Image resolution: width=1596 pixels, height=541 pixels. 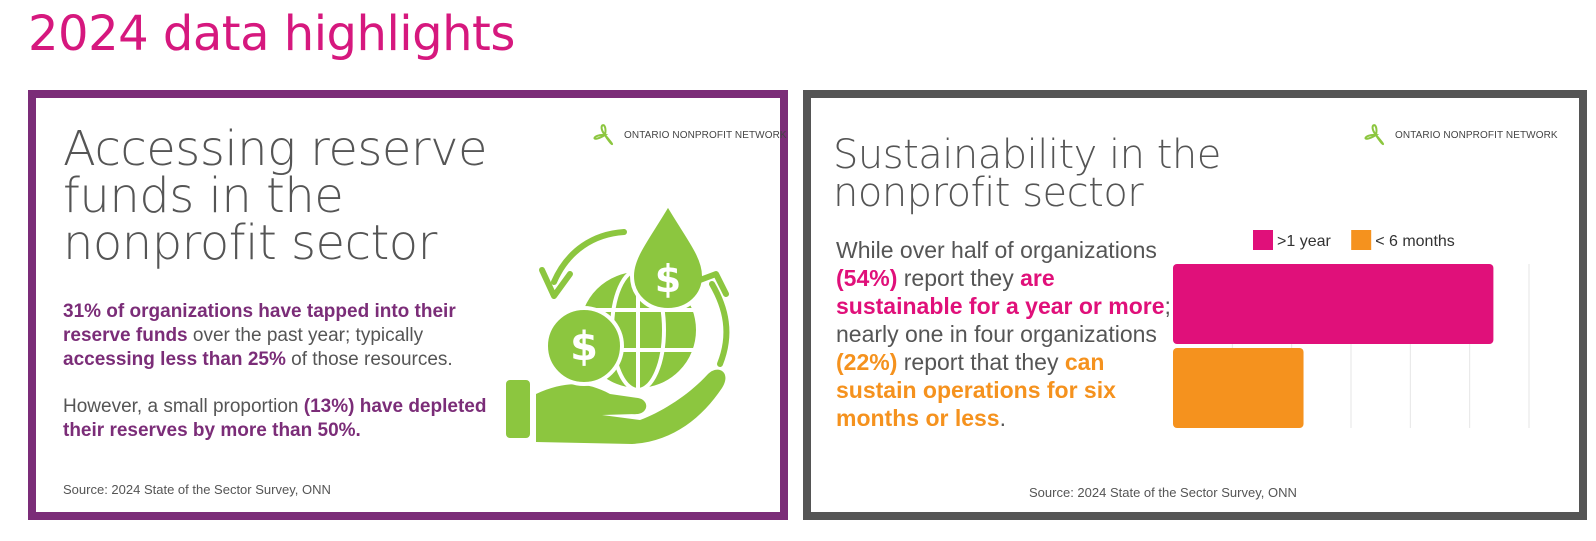 What do you see at coordinates (867, 362) in the screenshot?
I see `highlight-22-percent: (22%)` at bounding box center [867, 362].